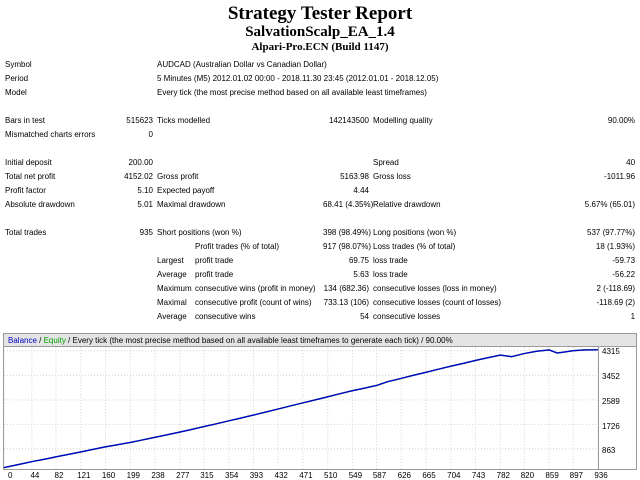 The width and height of the screenshot is (640, 480). What do you see at coordinates (17, 78) in the screenshot?
I see `row-label: Period` at bounding box center [17, 78].